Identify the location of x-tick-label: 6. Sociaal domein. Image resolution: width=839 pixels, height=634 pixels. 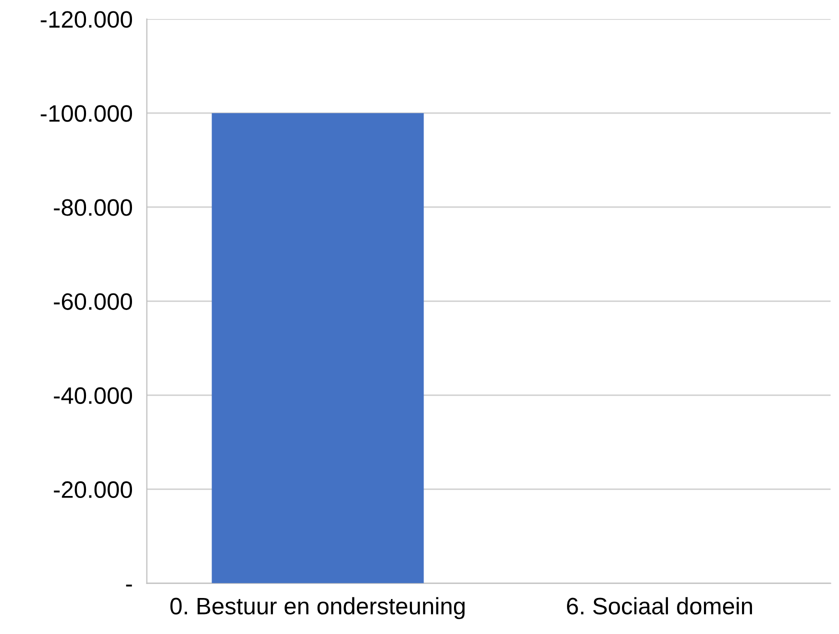
(659, 606).